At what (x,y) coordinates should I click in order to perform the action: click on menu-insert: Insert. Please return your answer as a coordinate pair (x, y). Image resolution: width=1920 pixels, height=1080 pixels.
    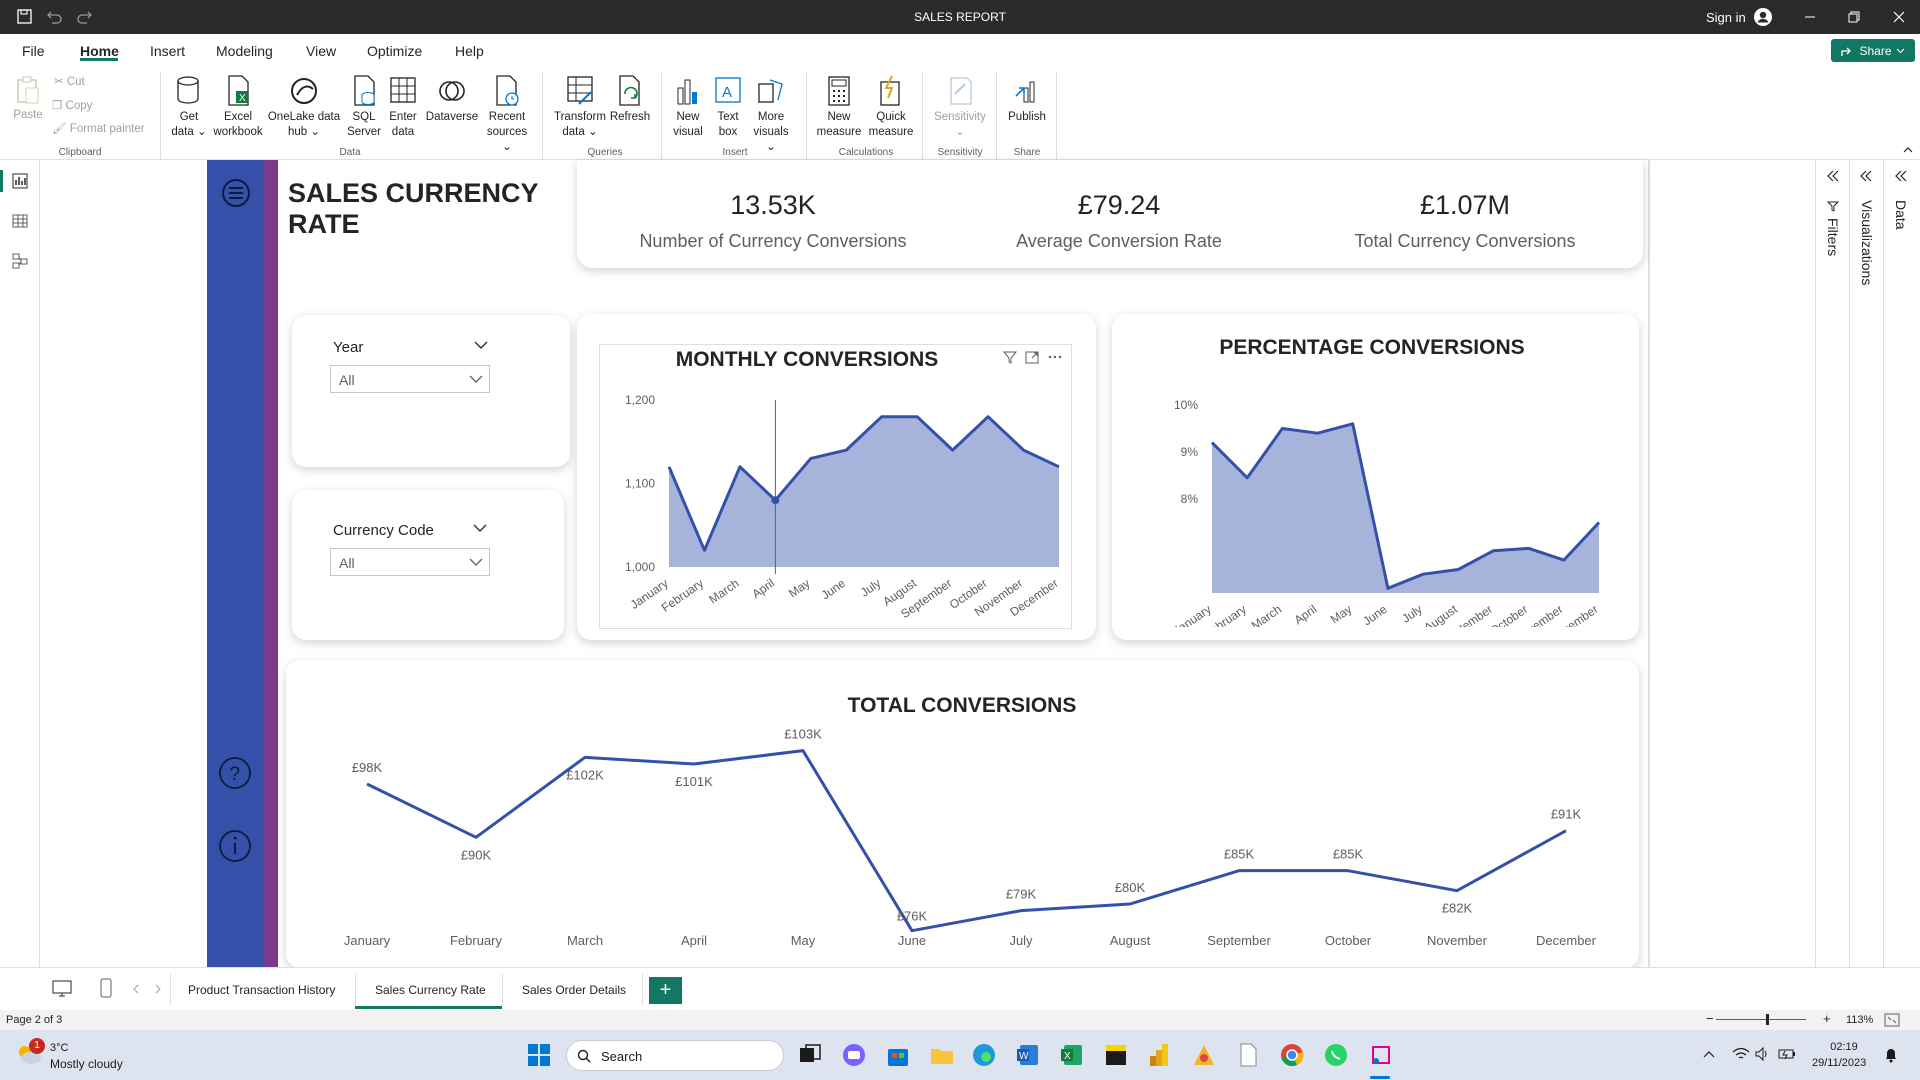
    Looking at the image, I should click on (168, 51).